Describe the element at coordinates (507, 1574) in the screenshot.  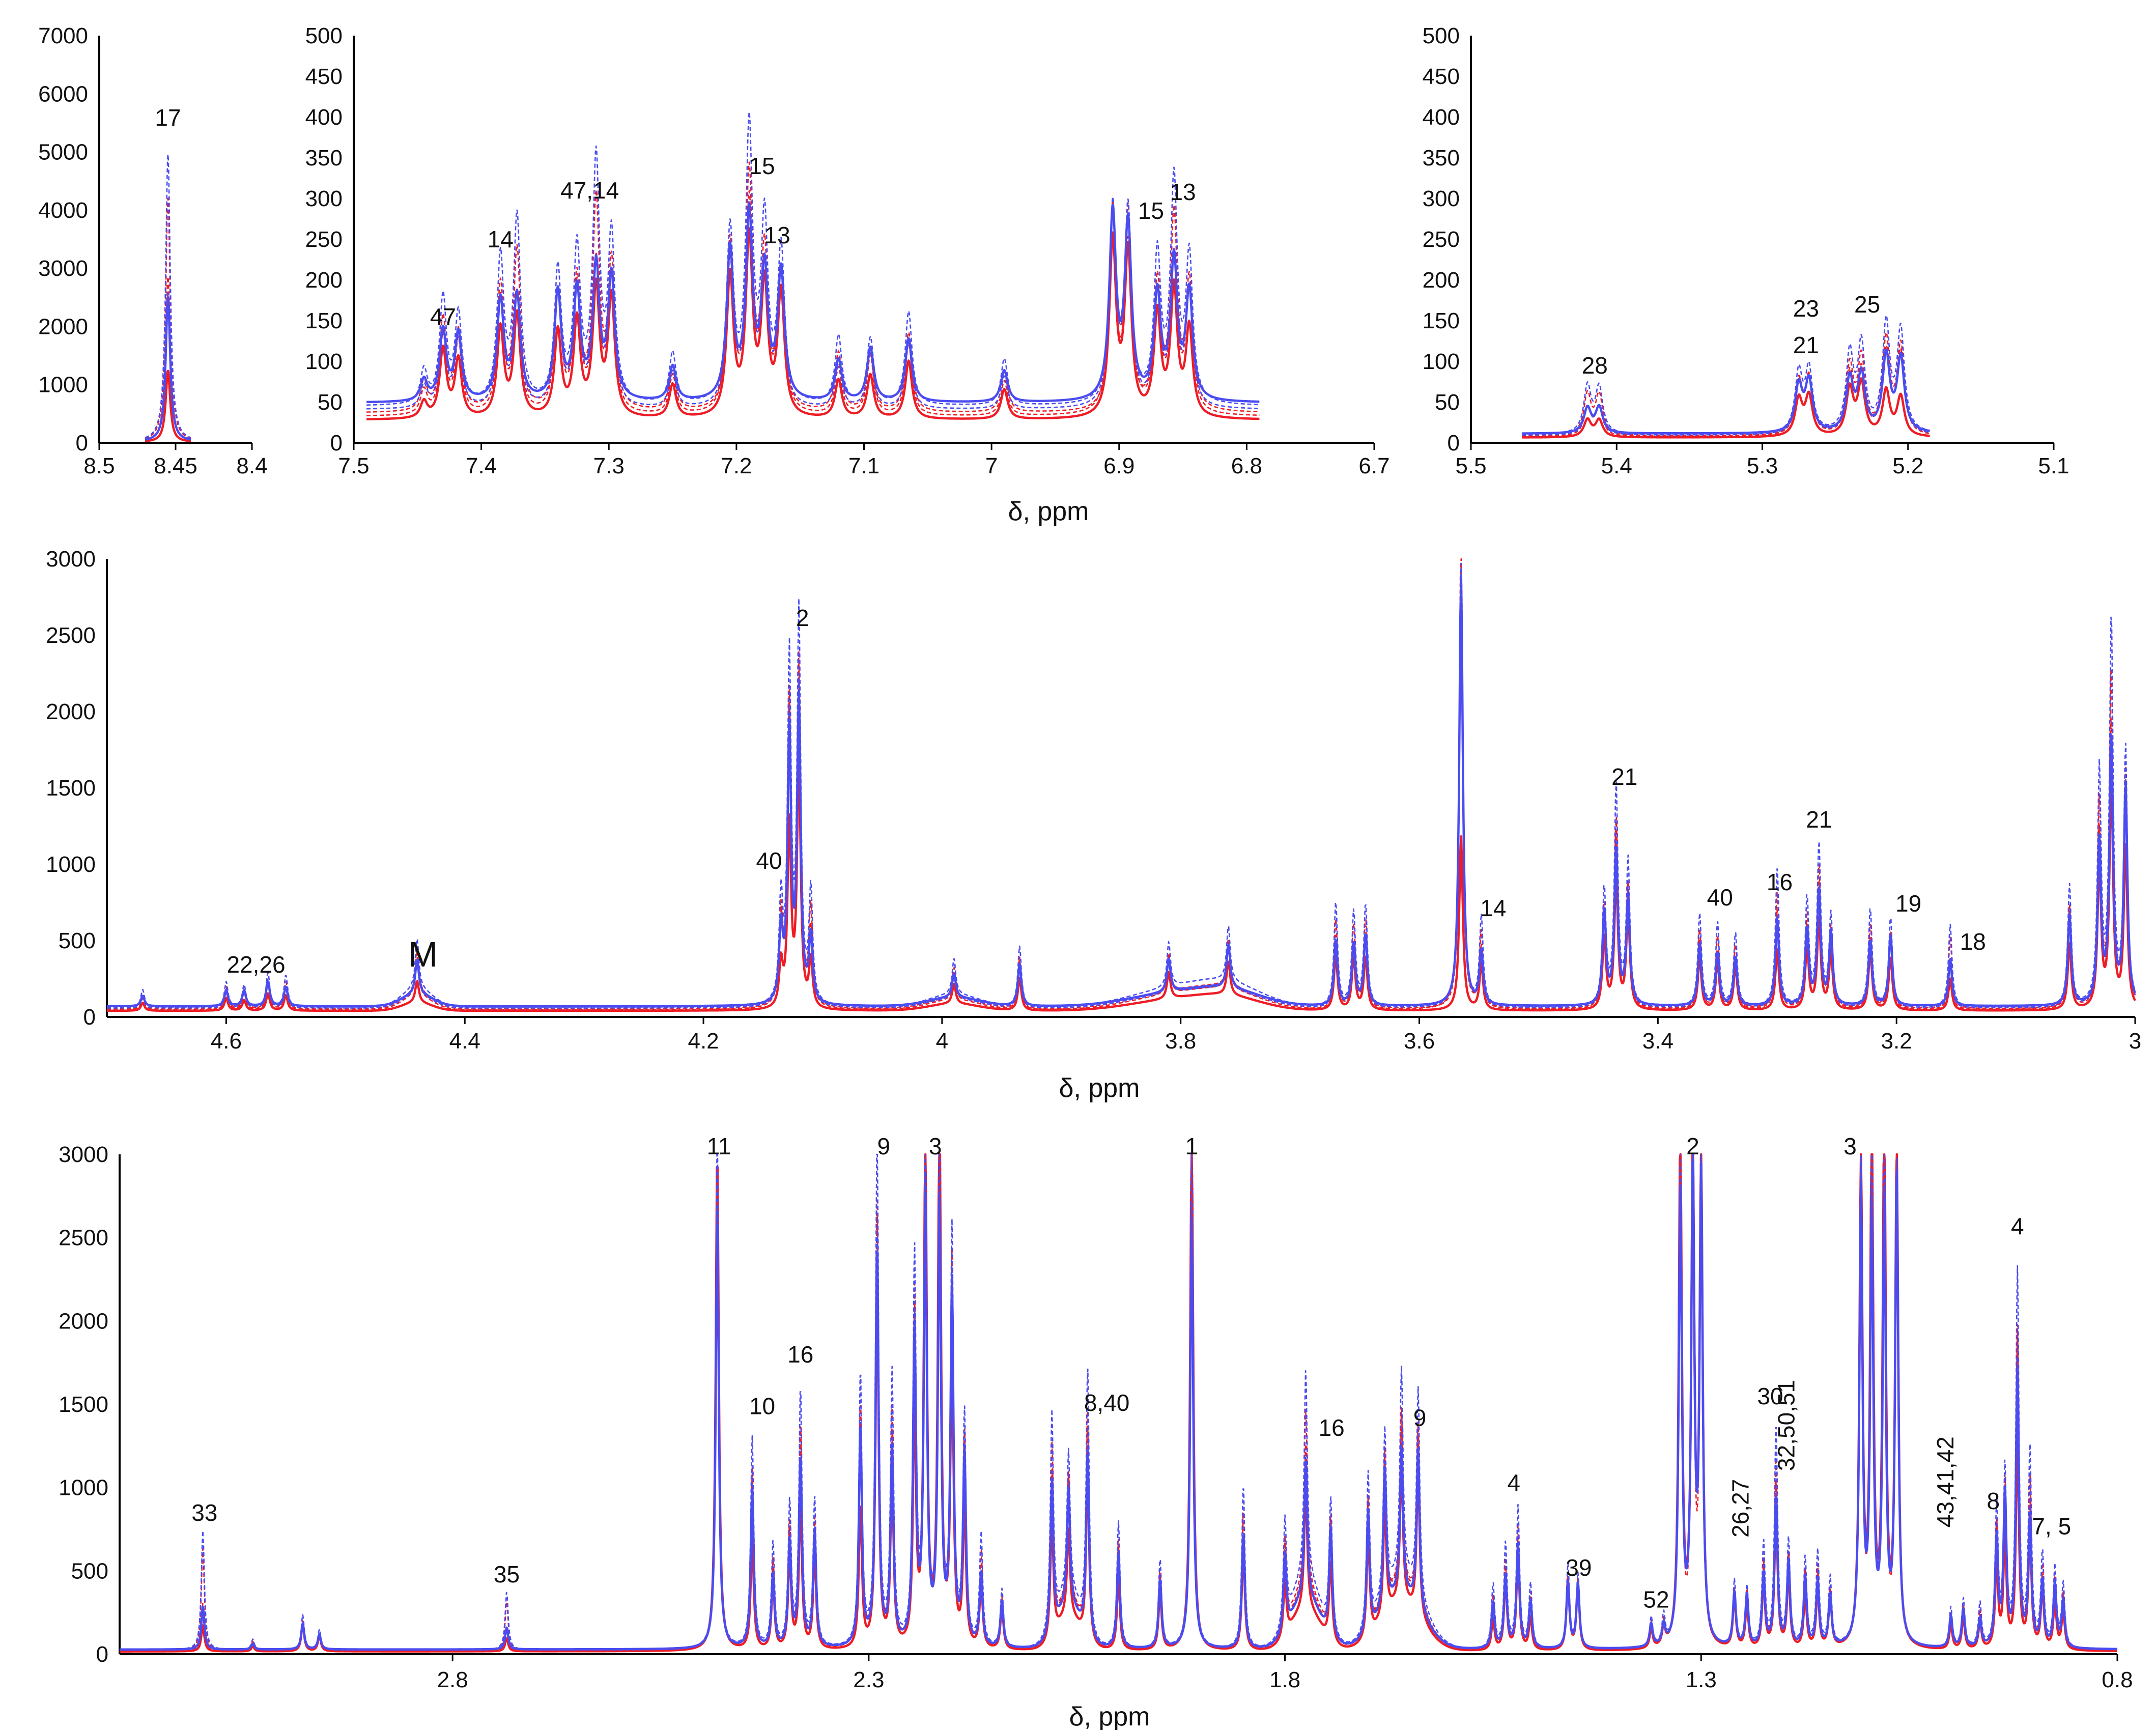
I see `peak-label: 35` at that location.